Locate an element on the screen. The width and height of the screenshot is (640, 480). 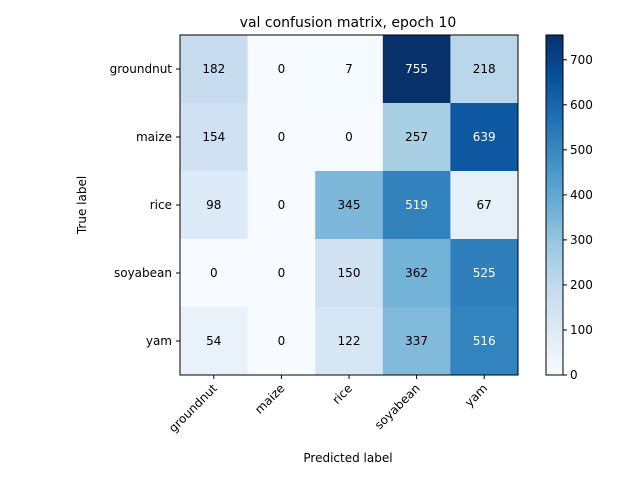
x-axis: groundnut maize rice soyabean yam is located at coordinates (328, 405).